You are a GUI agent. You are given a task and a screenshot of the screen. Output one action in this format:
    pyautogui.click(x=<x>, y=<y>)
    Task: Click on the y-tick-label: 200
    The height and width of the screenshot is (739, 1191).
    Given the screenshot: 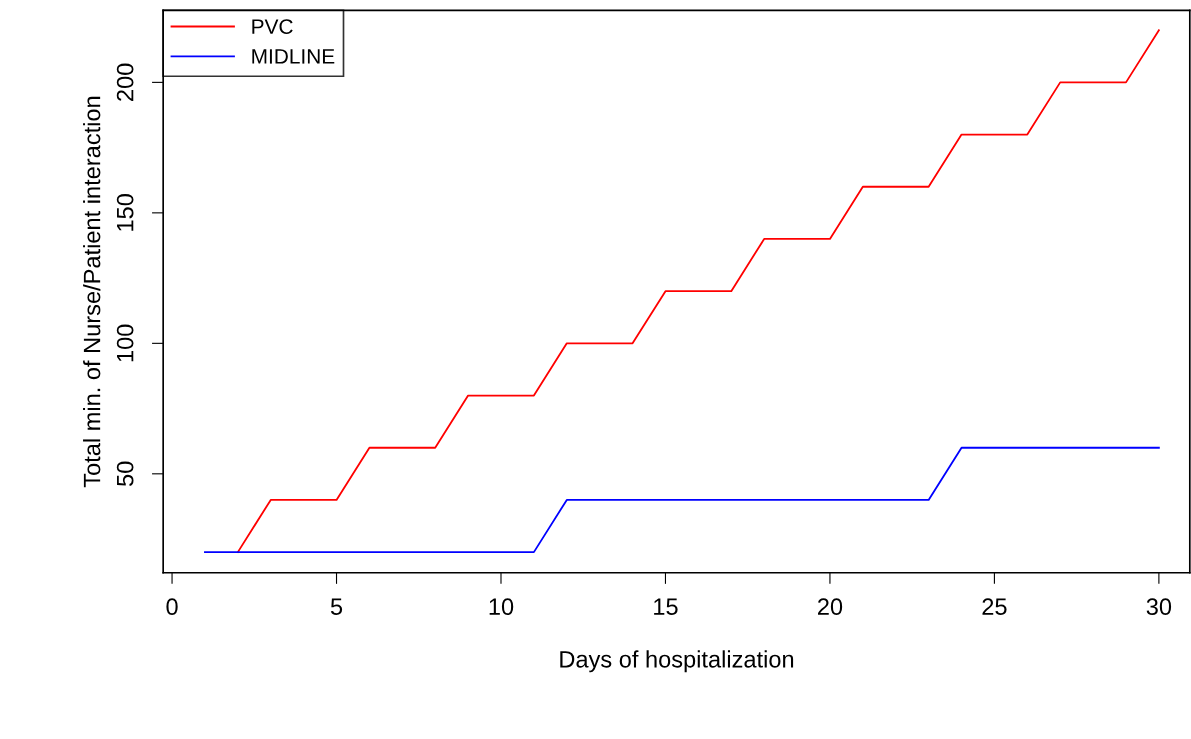 What is the action you would take?
    pyautogui.click(x=125, y=82)
    